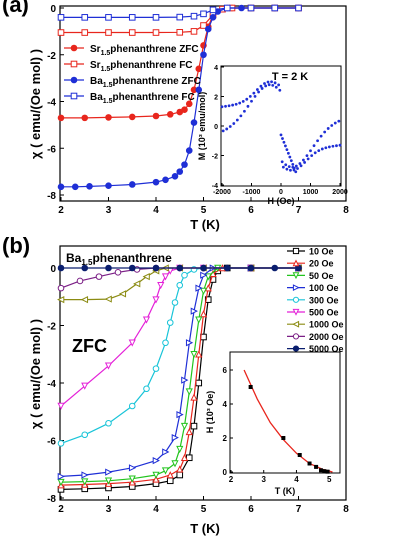 This screenshot has height=537, width=415. Describe the element at coordinates (252, 192) in the screenshot. I see `panel-a-inset-xtick-label: -1000` at that location.